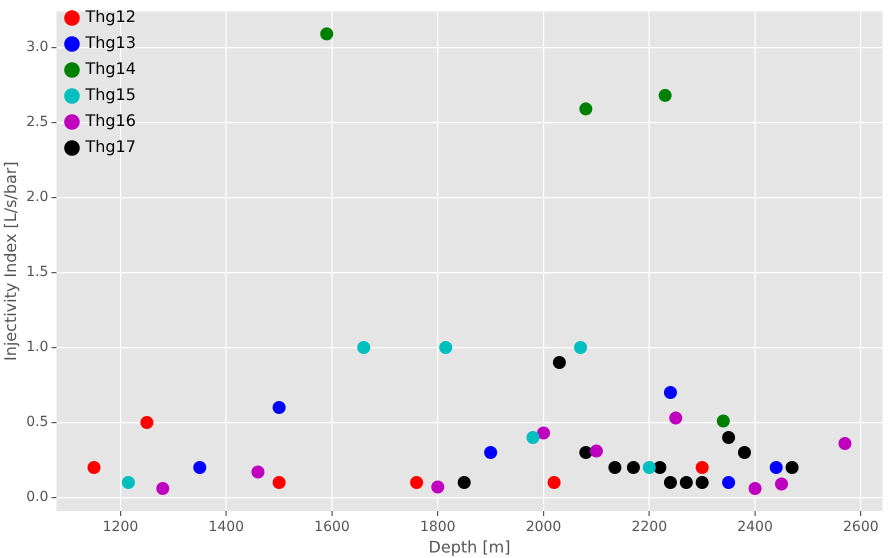  I want to click on x-tick-label: 1200, so click(120, 527).